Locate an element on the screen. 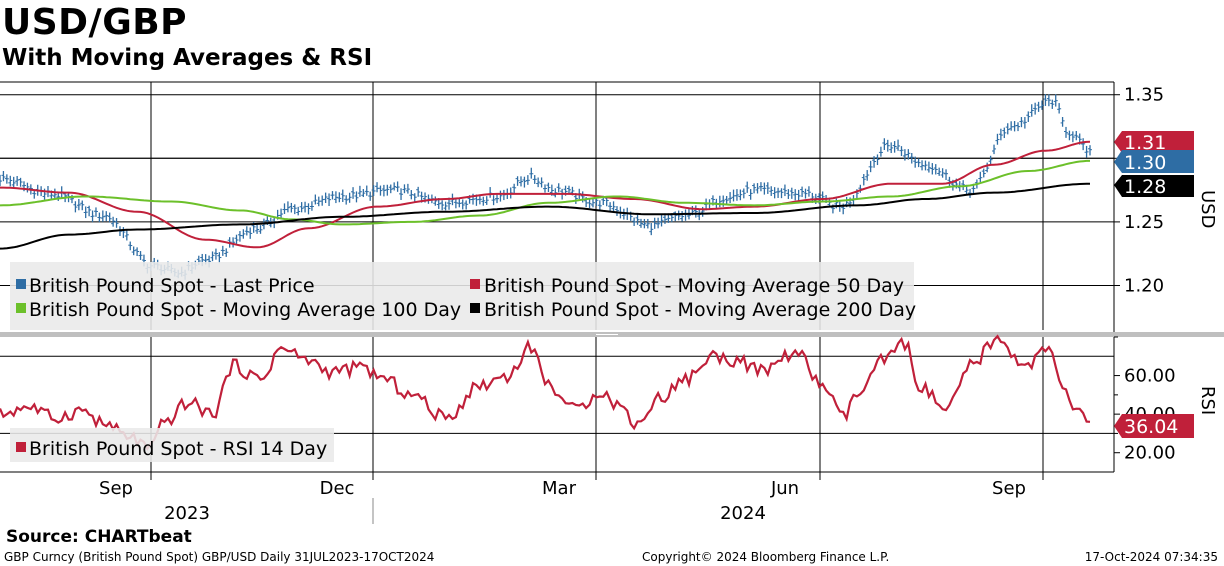 Image resolution: width=1224 pixels, height=566 pixels. price-last-value-badges: 1.31 1.30 1.28 is located at coordinates (1154, 164).